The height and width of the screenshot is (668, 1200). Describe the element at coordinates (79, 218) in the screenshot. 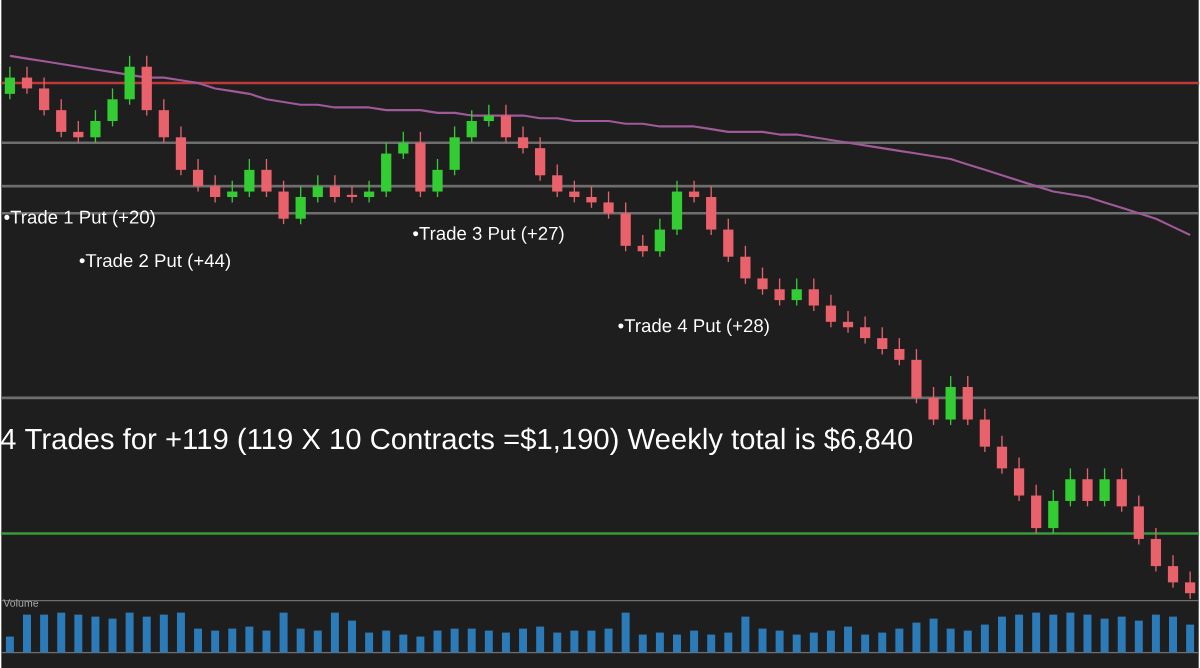

I see `annotation: •Trade 1 Put (+20)` at that location.